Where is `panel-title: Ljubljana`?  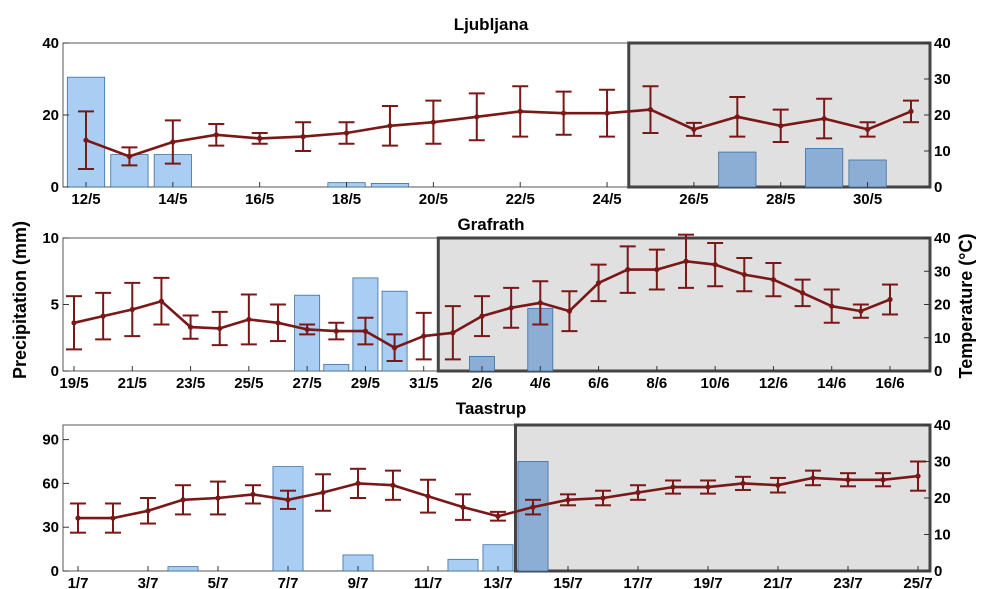
panel-title: Ljubljana is located at coordinates (491, 24).